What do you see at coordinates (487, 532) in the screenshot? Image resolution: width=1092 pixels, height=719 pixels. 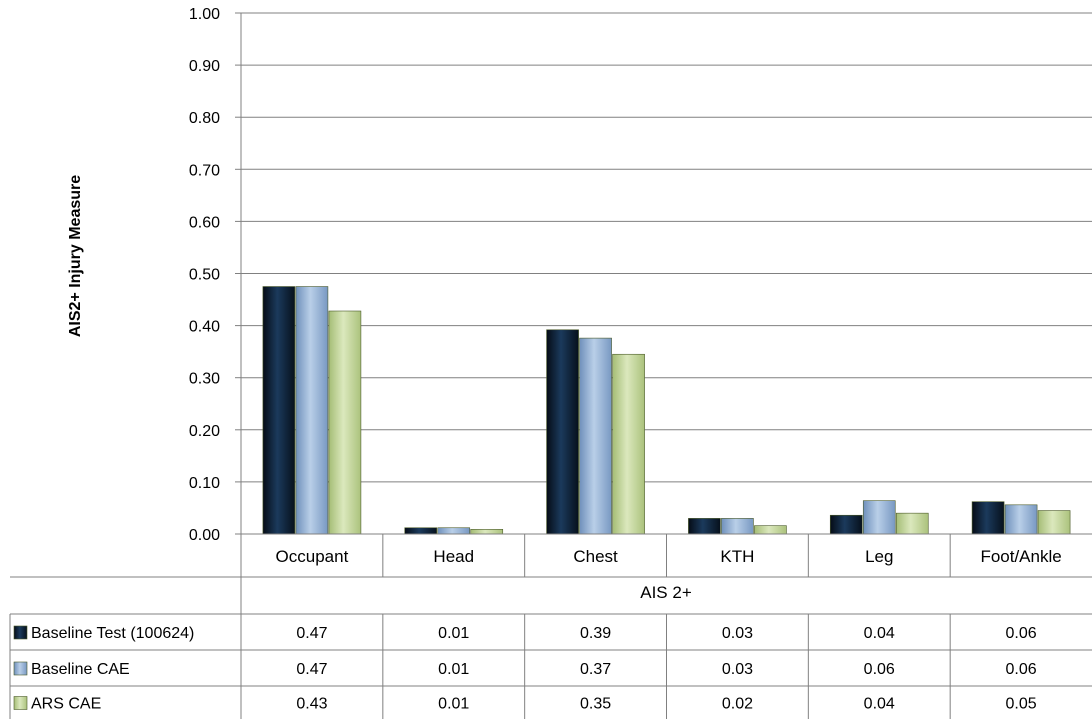 I see `bar-ars-cae-head` at bounding box center [487, 532].